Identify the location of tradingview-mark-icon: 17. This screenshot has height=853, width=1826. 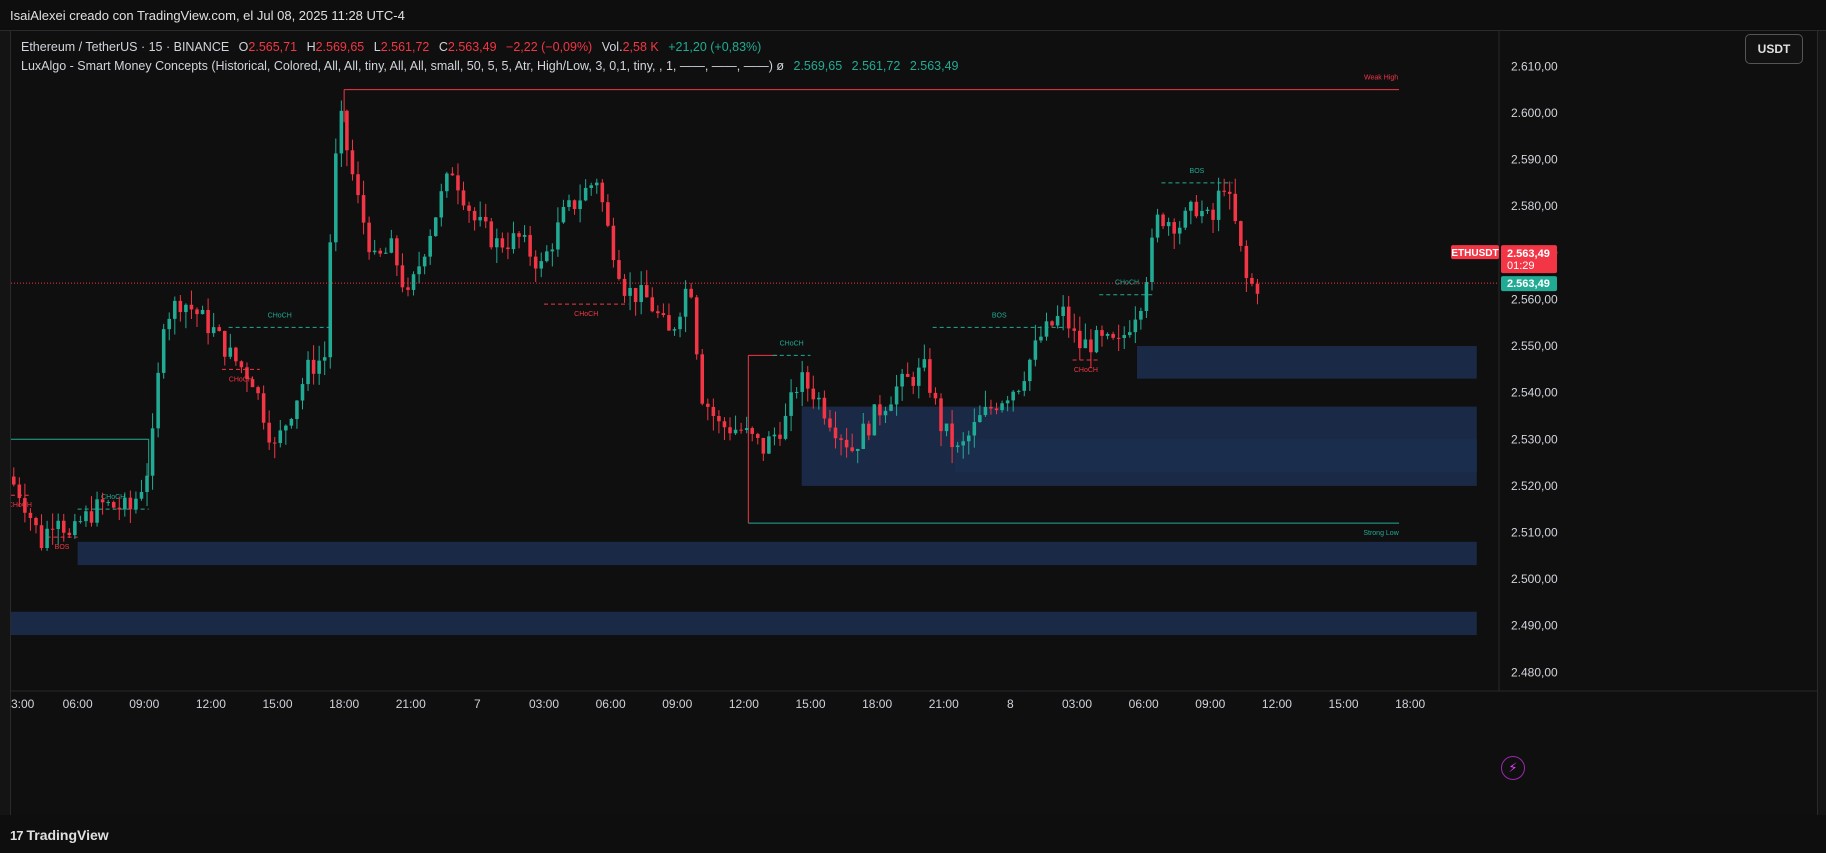
(17, 835).